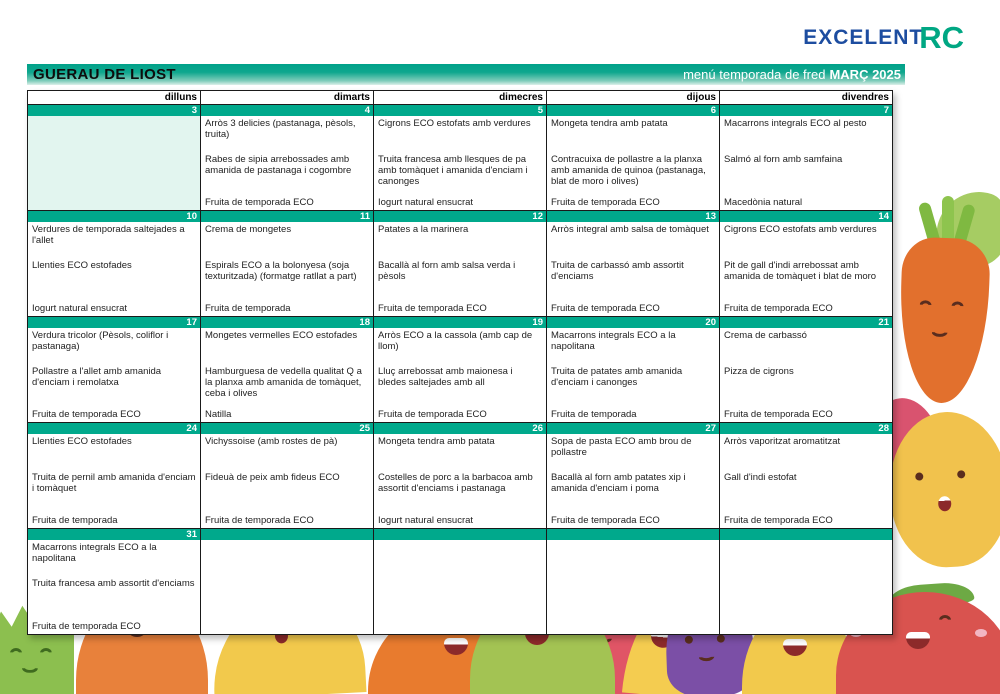 Image resolution: width=1000 pixels, height=694 pixels. What do you see at coordinates (765, 335) in the screenshot?
I see `menu-item-first-course: Crema de carbassó` at bounding box center [765, 335].